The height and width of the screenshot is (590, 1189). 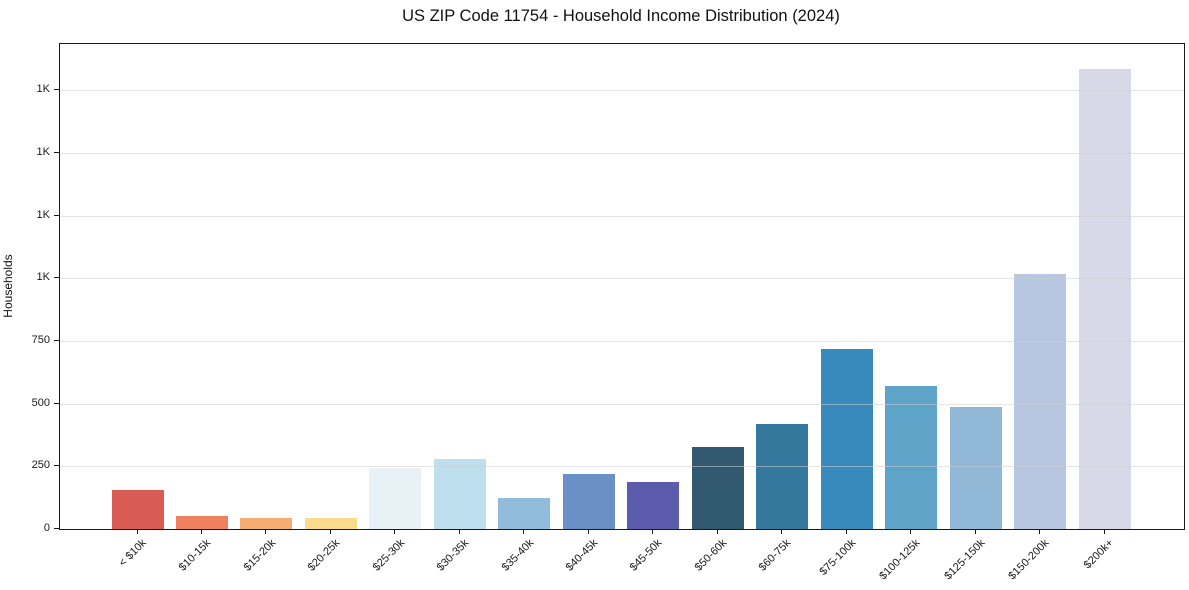 What do you see at coordinates (8, 286) in the screenshot?
I see `y-axis-label: Households` at bounding box center [8, 286].